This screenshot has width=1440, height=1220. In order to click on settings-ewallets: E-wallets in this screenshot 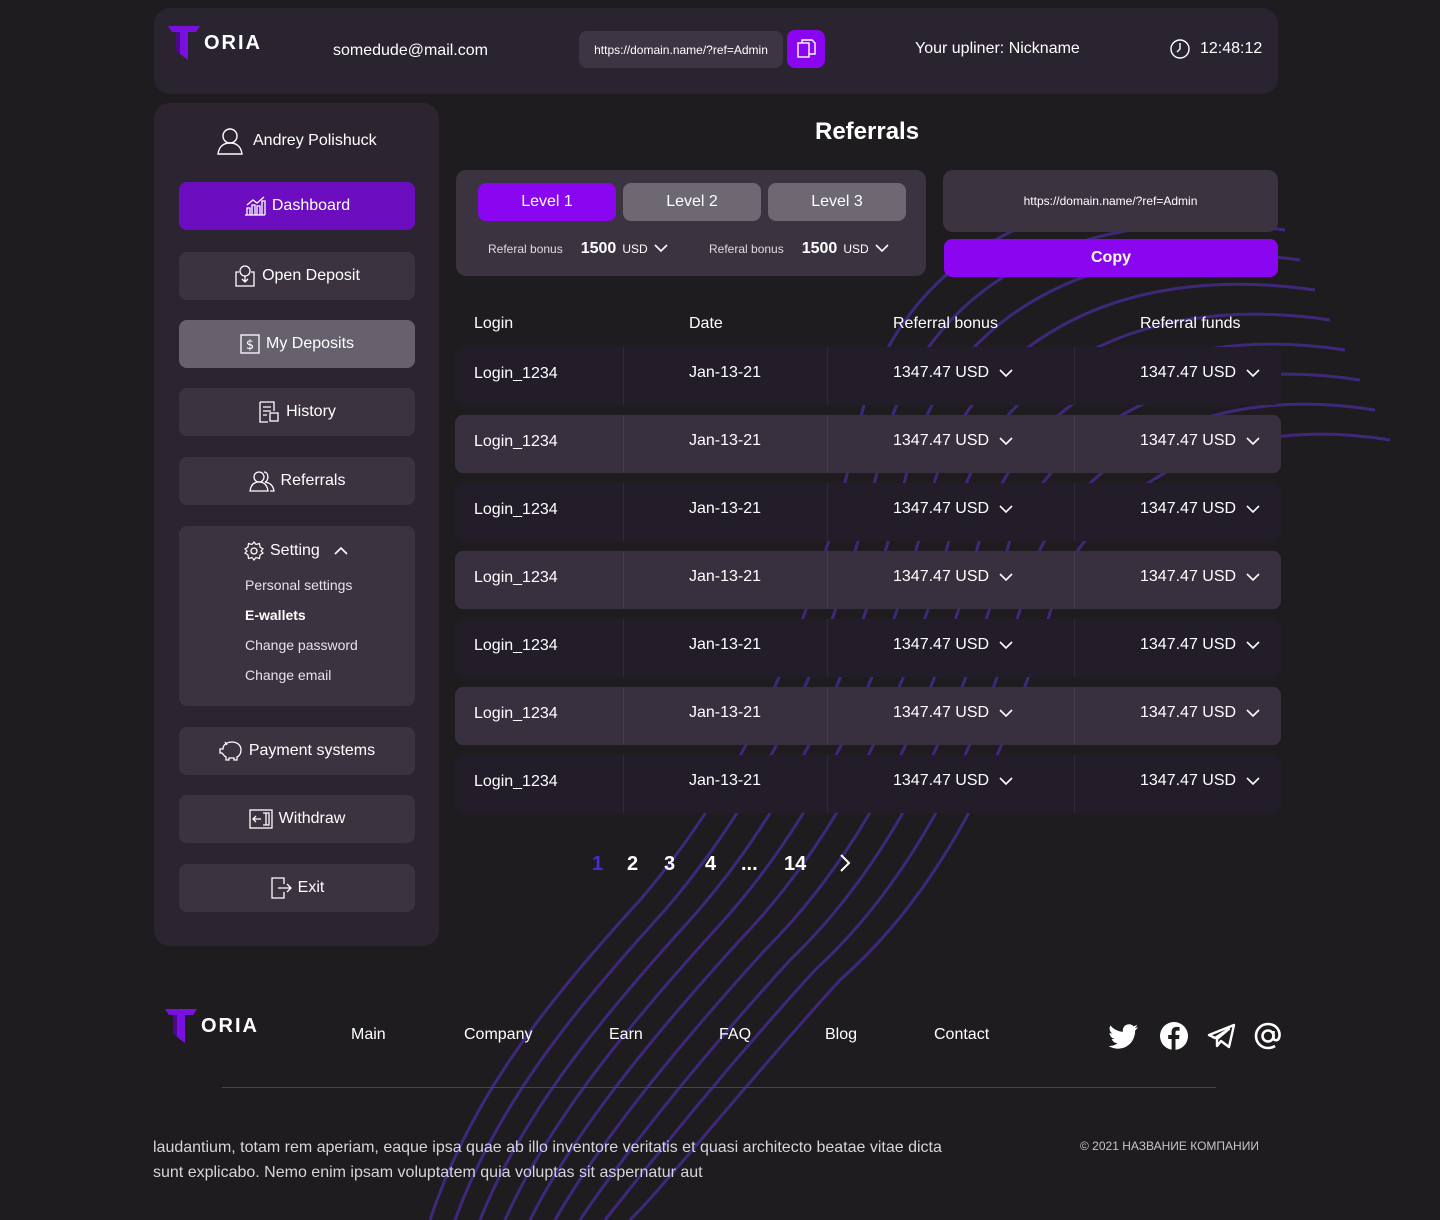, I will do `click(275, 615)`.